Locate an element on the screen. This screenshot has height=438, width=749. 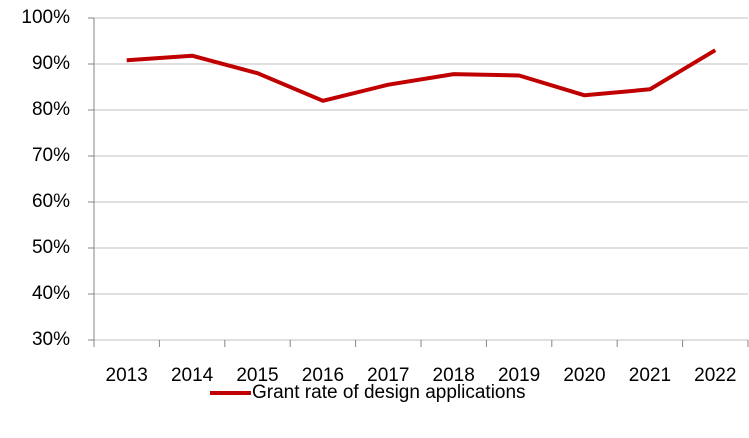
x-tick-label: 2015 is located at coordinates (257, 375).